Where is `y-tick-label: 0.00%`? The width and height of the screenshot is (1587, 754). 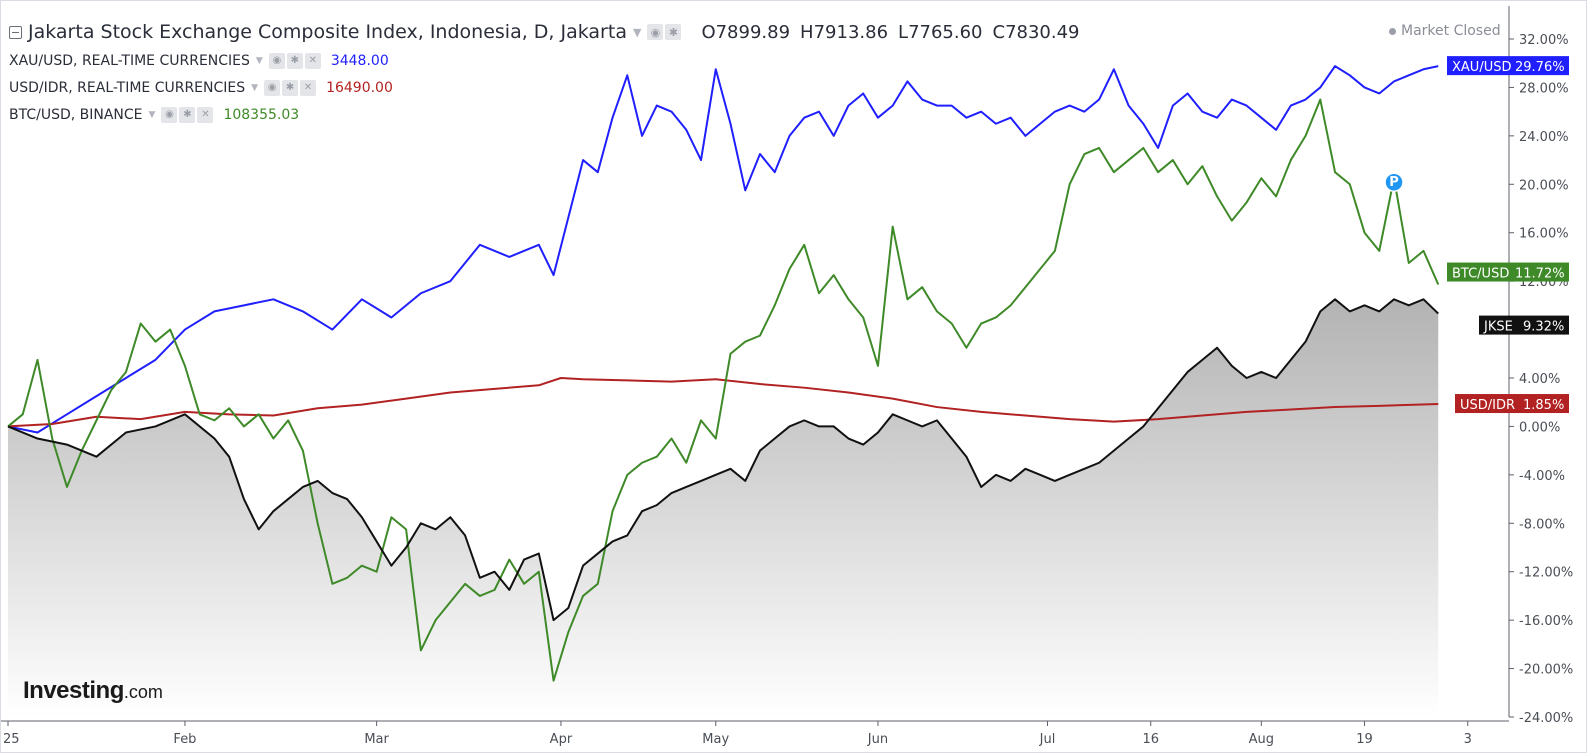 y-tick-label: 0.00% is located at coordinates (1539, 427).